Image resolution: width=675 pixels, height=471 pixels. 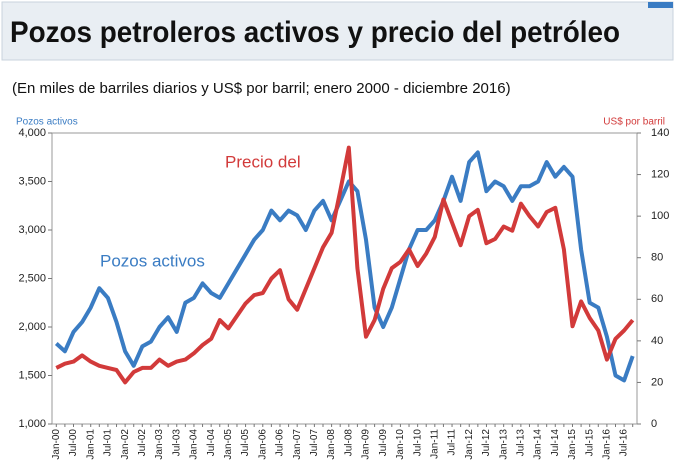 I want to click on x-tick-label: Jan-07, so click(x=297, y=444).